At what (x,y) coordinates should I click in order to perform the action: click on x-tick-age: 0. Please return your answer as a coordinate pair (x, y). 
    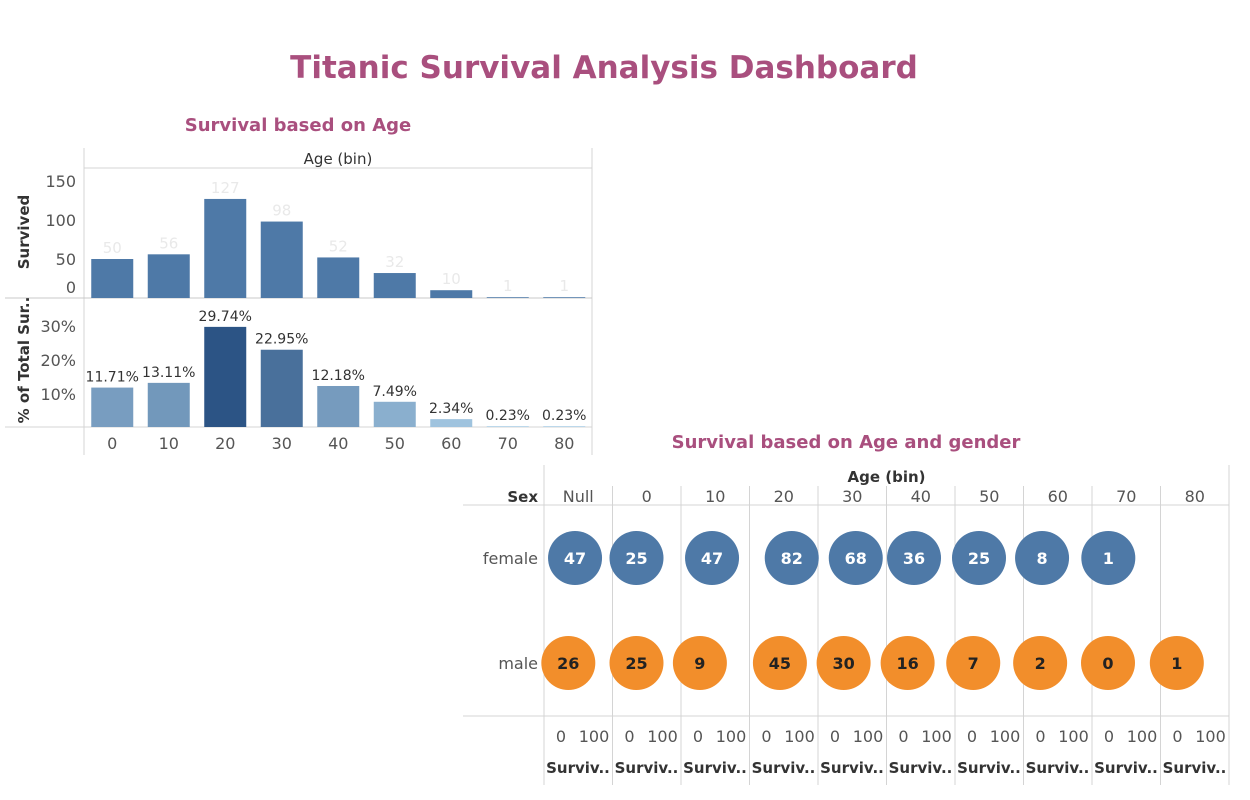
    Looking at the image, I should click on (112, 443).